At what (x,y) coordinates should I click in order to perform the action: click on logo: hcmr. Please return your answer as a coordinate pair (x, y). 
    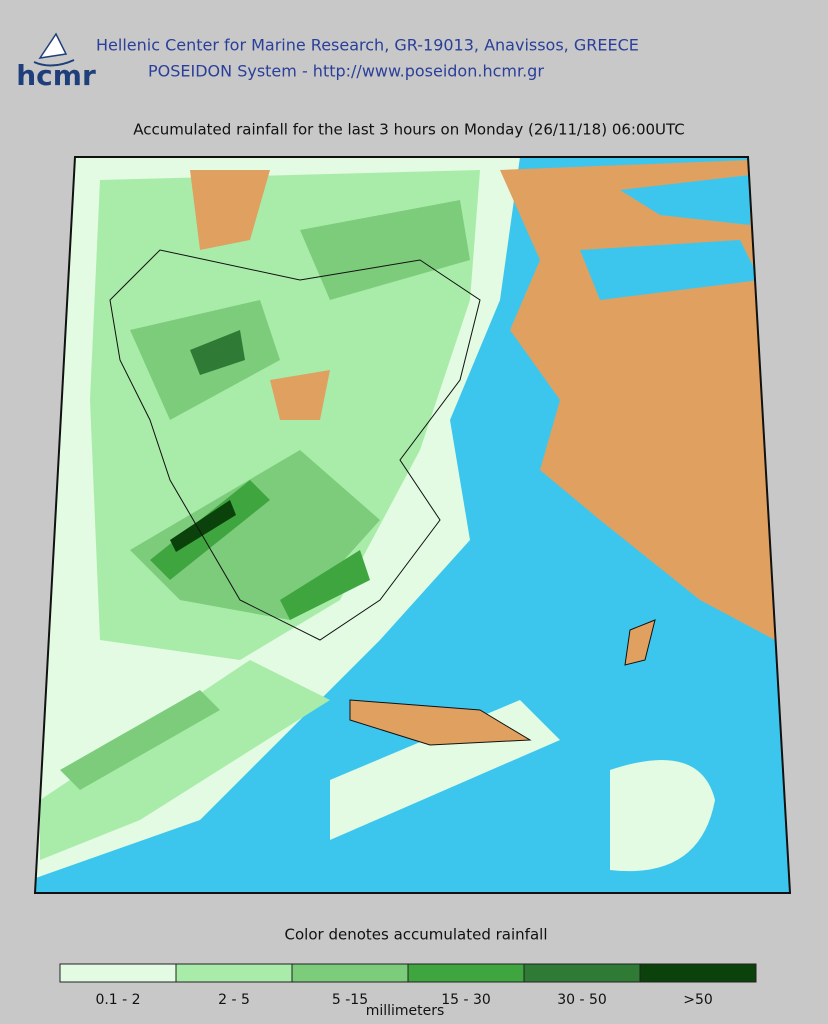
    Looking at the image, I should click on (56, 62).